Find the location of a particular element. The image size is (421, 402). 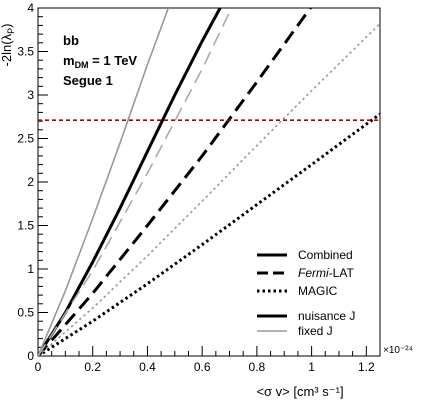

y-tick-label: 3 is located at coordinates (30, 95).